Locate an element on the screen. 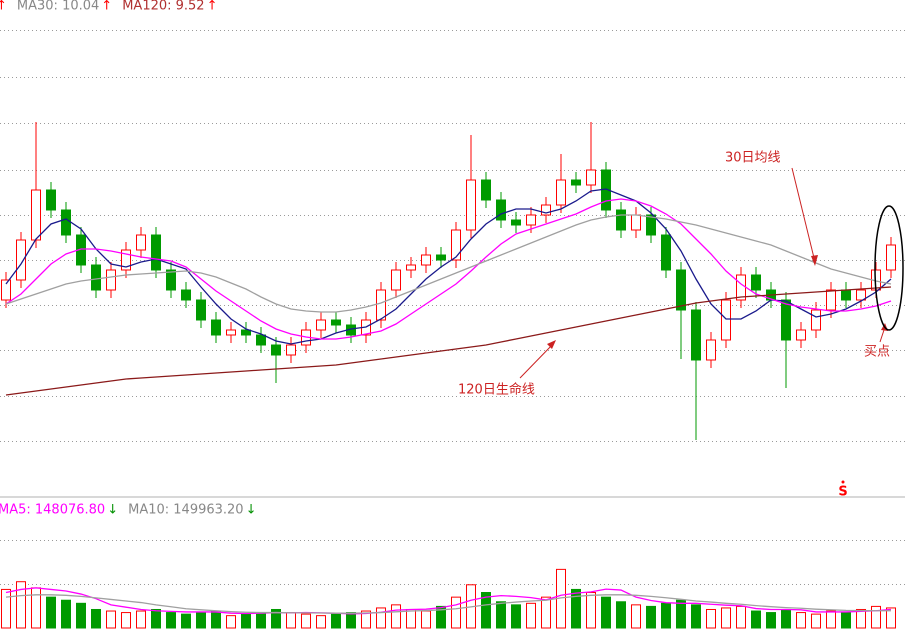 This screenshot has height=630, width=905. legend: MA5: 148076.80 ↓ MA10: 149963.20 ↓ is located at coordinates (128, 510).